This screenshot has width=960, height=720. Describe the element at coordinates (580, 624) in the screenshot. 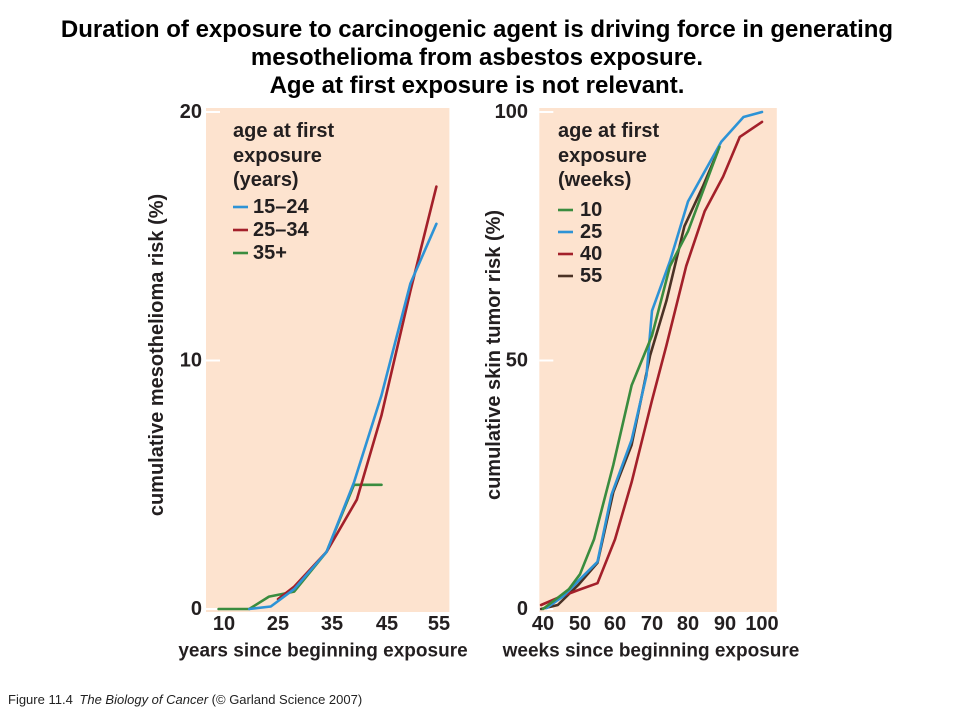

I see `x-tick-label: 50` at that location.